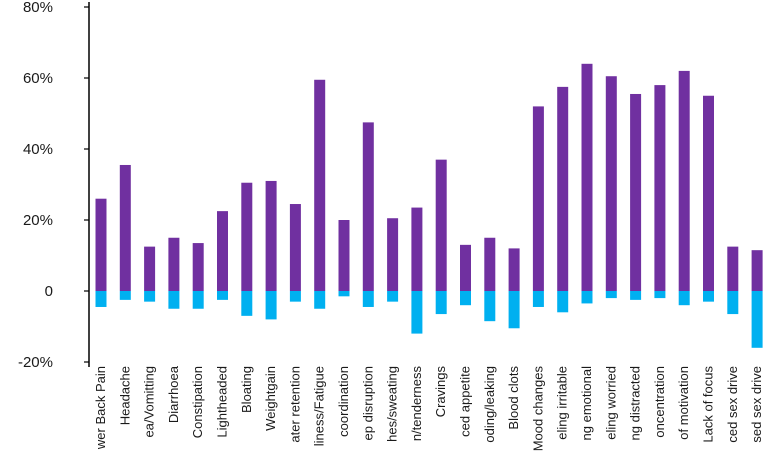 The height and width of the screenshot is (470, 780). I want to click on x-category-label: ced sex drive, so click(732, 404).